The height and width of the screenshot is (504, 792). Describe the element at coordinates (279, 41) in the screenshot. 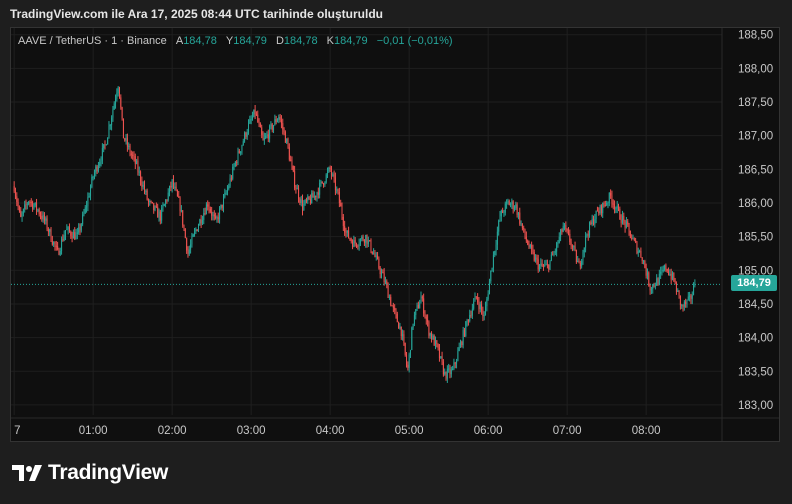

I see `low-label: D` at that location.